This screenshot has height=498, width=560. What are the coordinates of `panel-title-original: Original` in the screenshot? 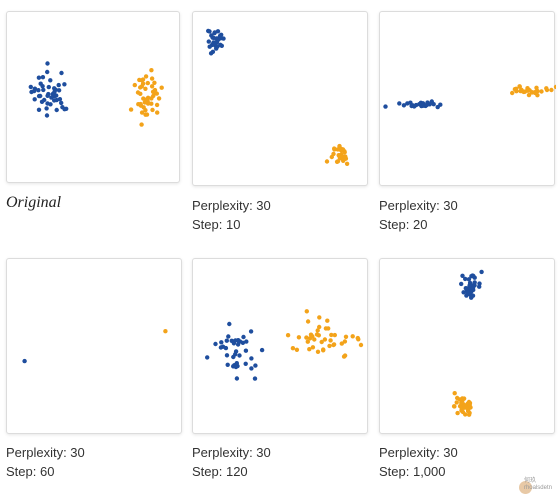 It's located at (34, 202).